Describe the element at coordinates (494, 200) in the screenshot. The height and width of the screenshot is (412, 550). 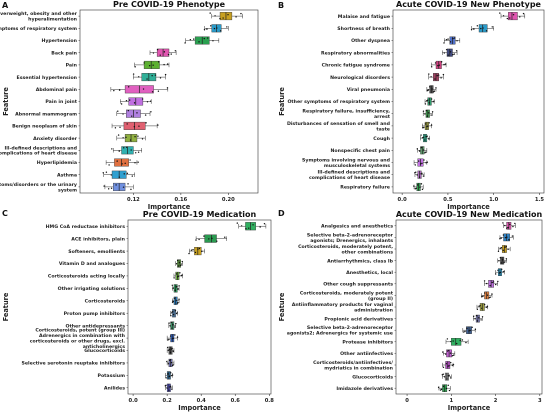
I see `x-tick-label: 1.0` at that location.